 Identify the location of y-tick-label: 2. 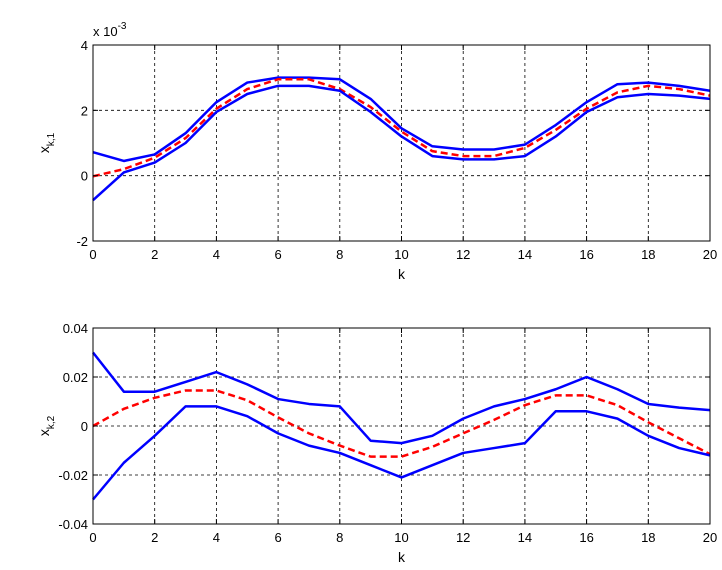
(84, 110).